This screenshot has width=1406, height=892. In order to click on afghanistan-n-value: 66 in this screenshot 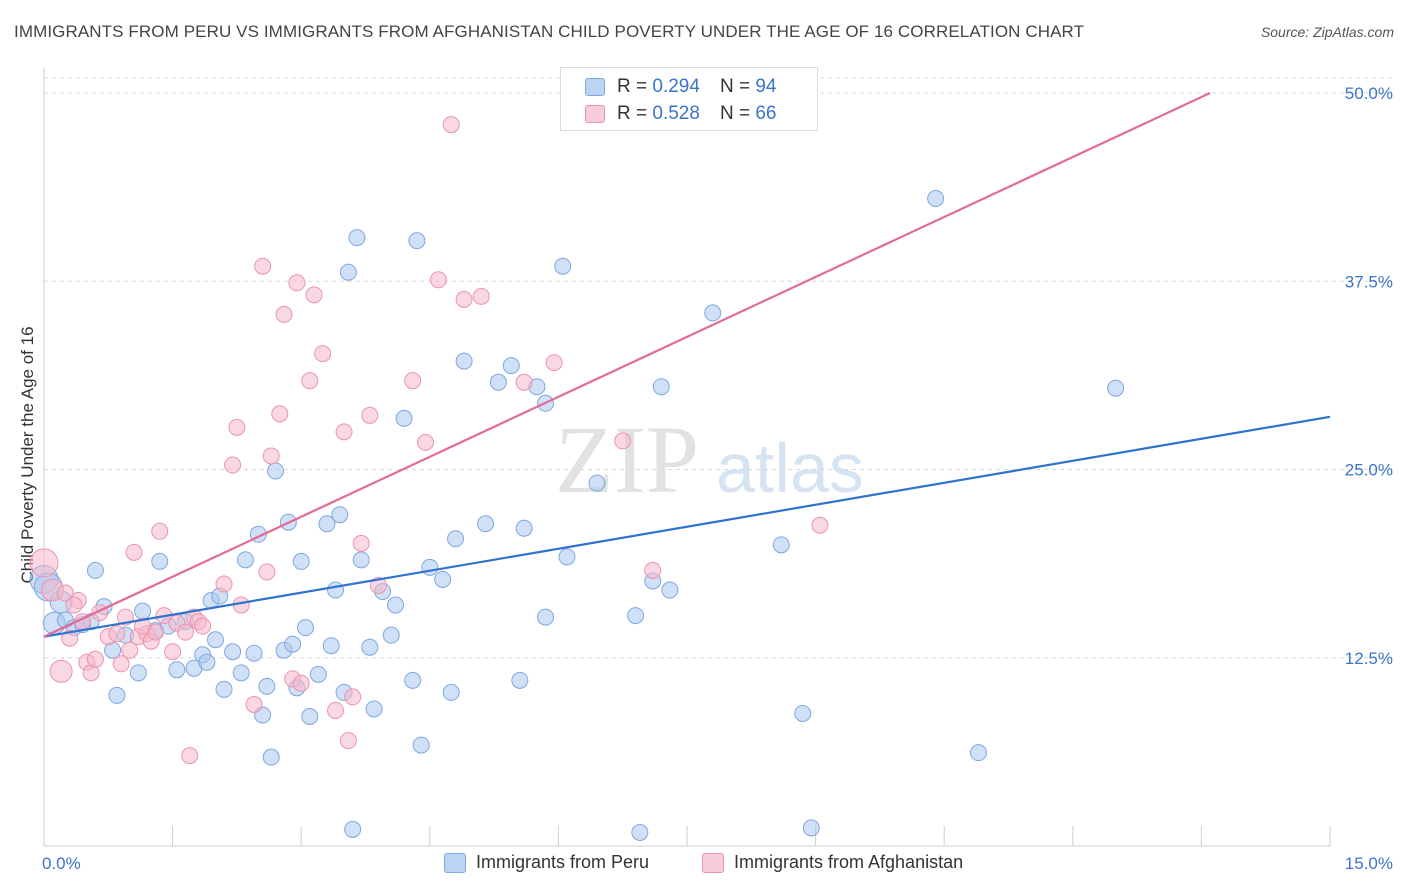, I will do `click(766, 113)`.